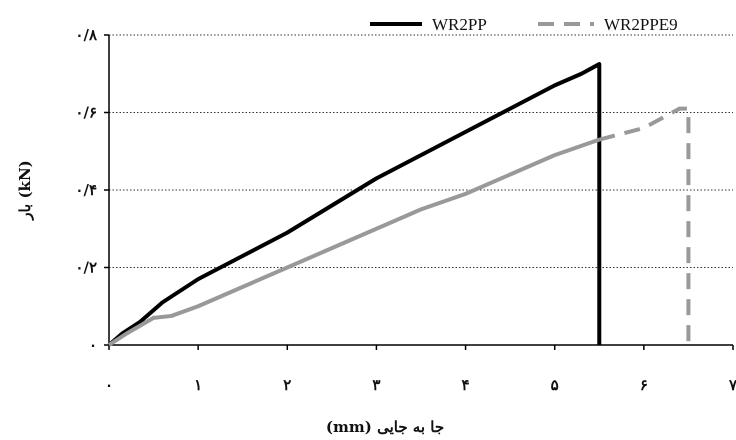 Image resolution: width=736 pixels, height=440 pixels. Describe the element at coordinates (86, 35) in the screenshot. I see `y-tick-label: ۰/۸` at that location.